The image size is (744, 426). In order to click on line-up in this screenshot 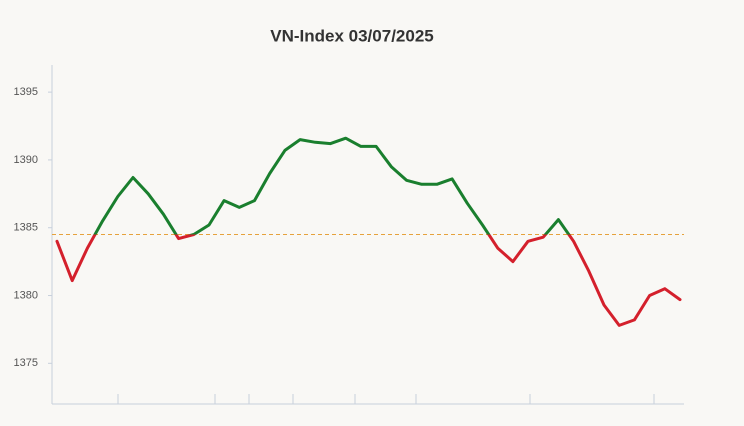, I will do `click(332, 185)`.